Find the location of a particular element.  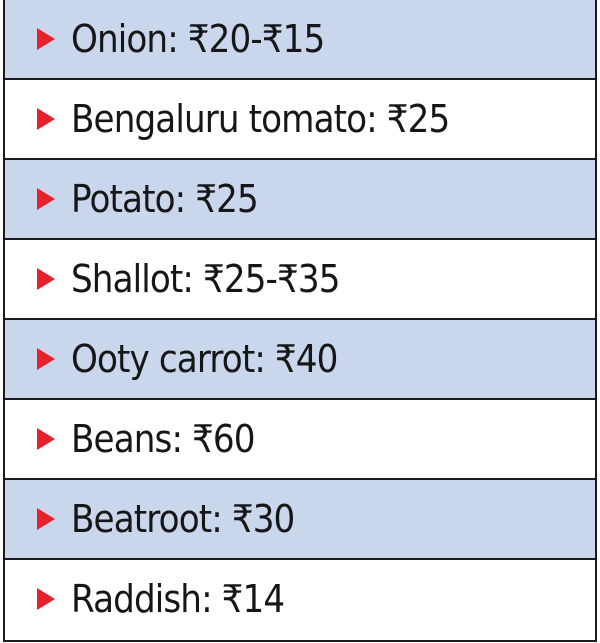

item-label: Ooty carrot: ₹40 is located at coordinates (204, 359).